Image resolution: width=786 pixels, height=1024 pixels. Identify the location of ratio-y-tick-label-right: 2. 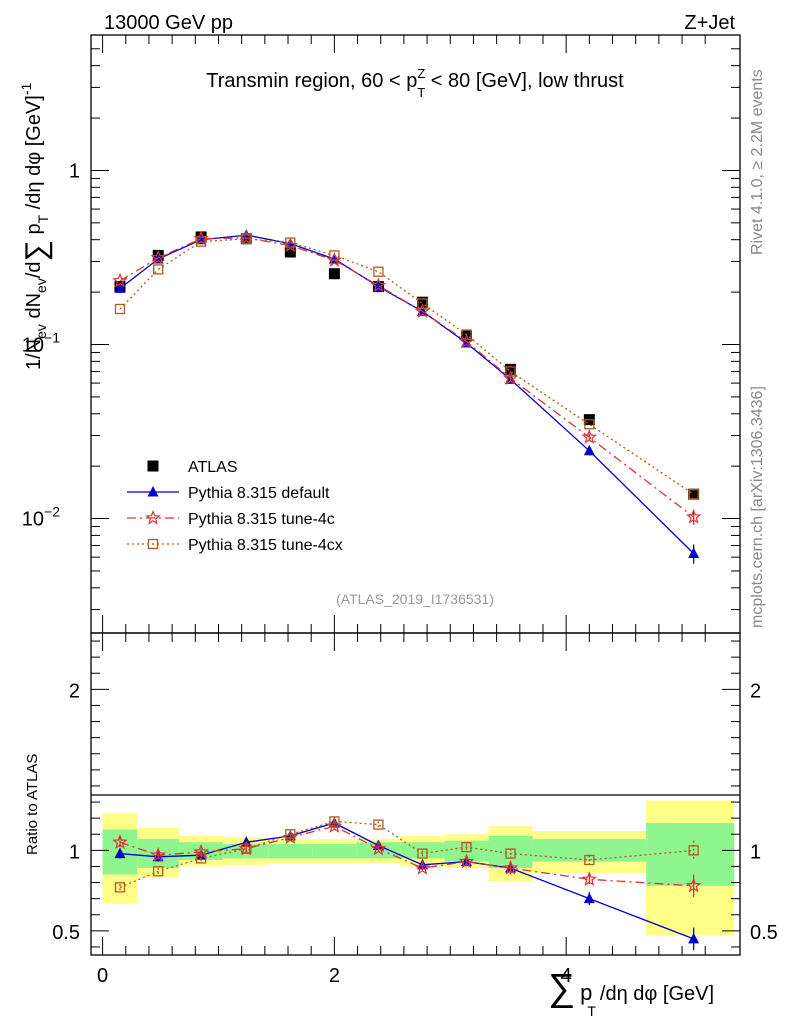
(755, 691).